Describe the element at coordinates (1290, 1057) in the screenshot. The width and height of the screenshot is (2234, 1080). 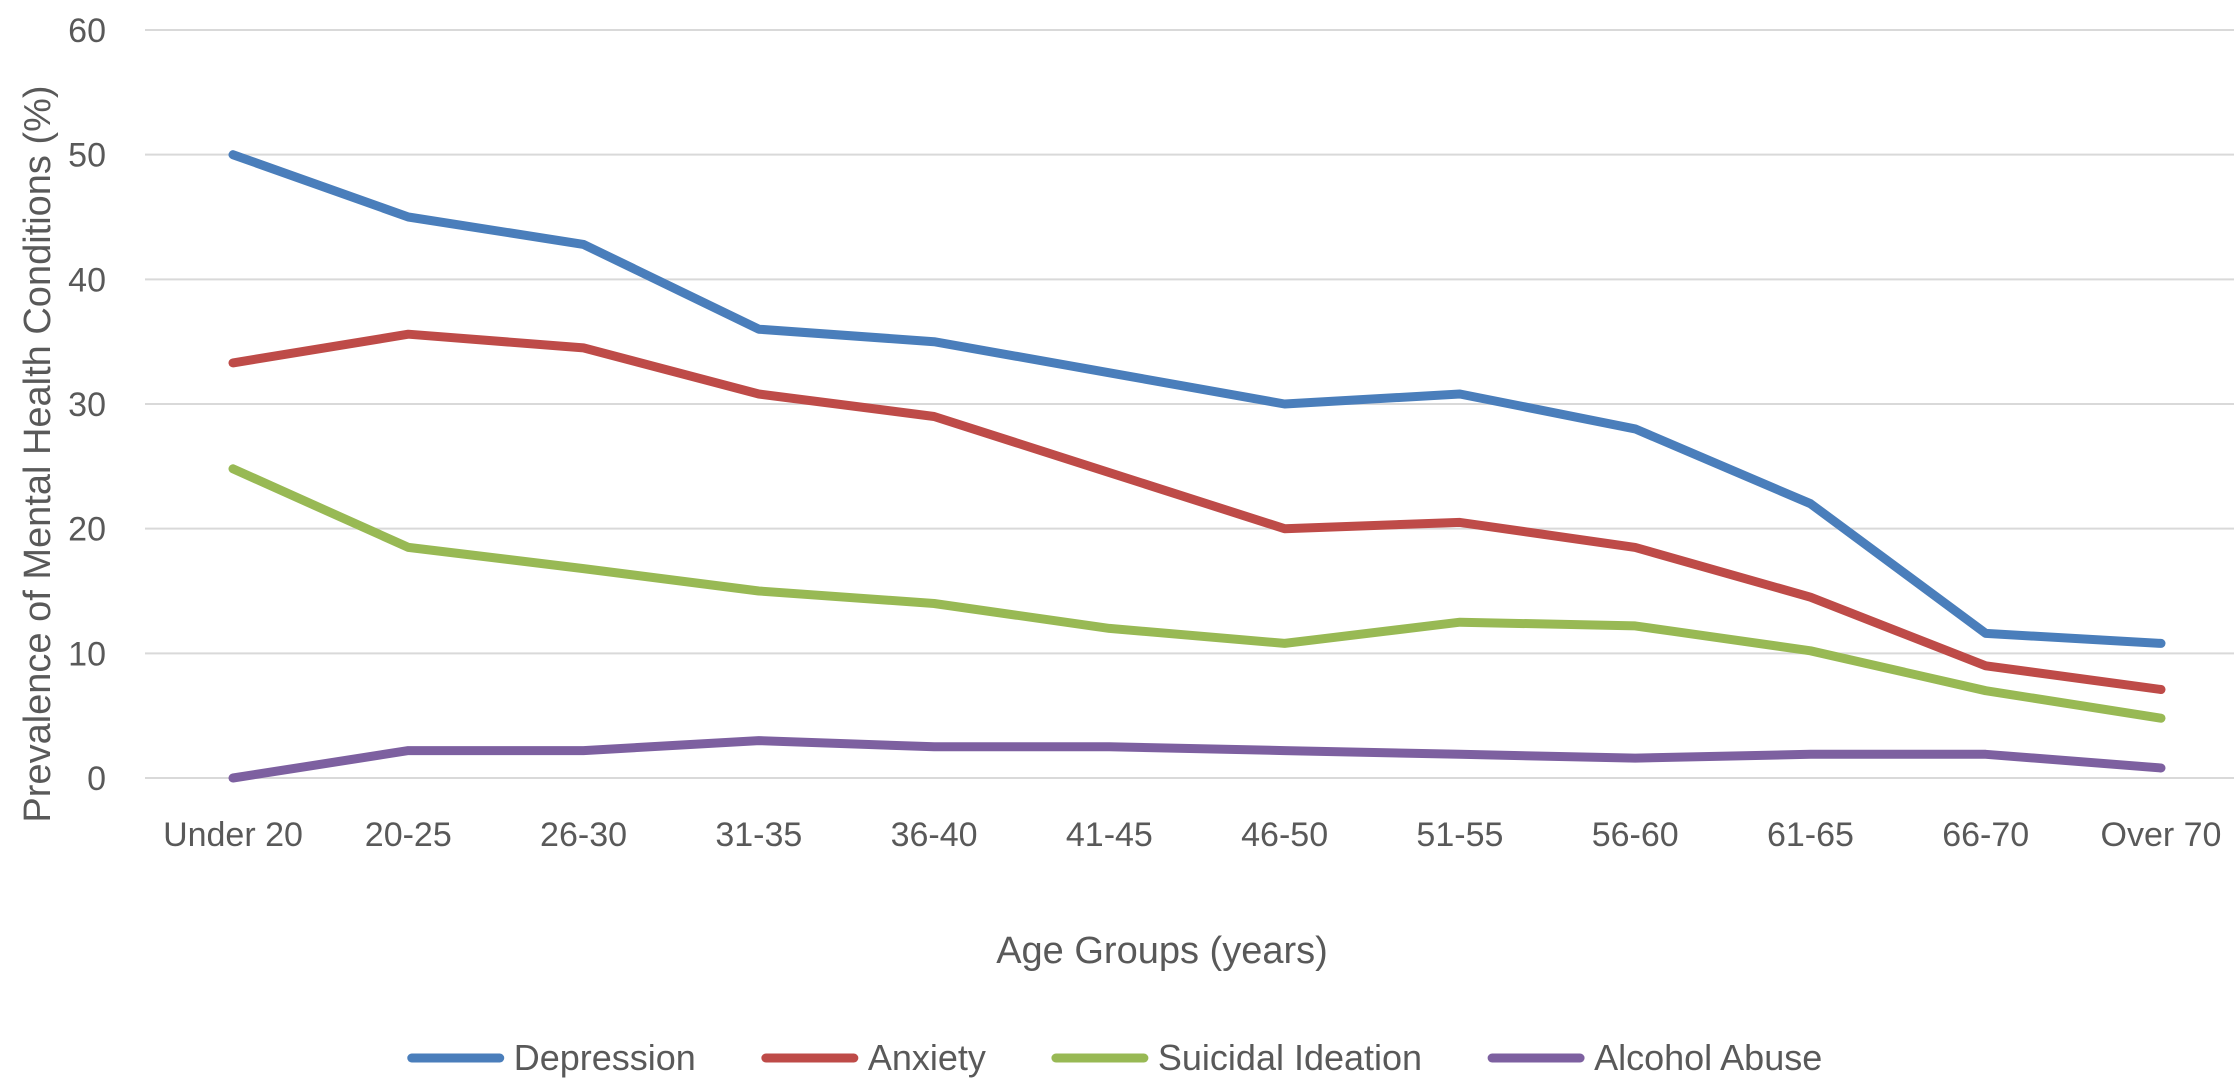
I see `legend-label: Suicidal Ideation` at that location.